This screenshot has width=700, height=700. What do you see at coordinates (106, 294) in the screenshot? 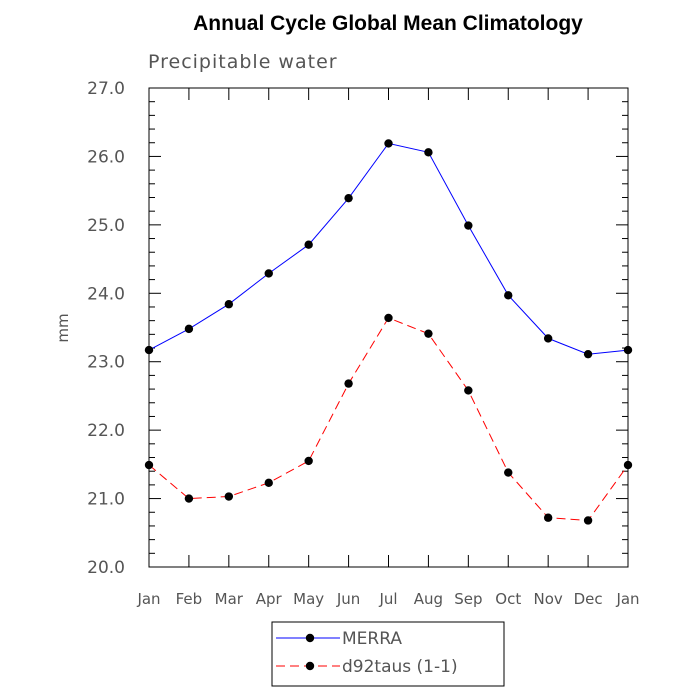
I see `y-tick-label: 24.0` at bounding box center [106, 294].